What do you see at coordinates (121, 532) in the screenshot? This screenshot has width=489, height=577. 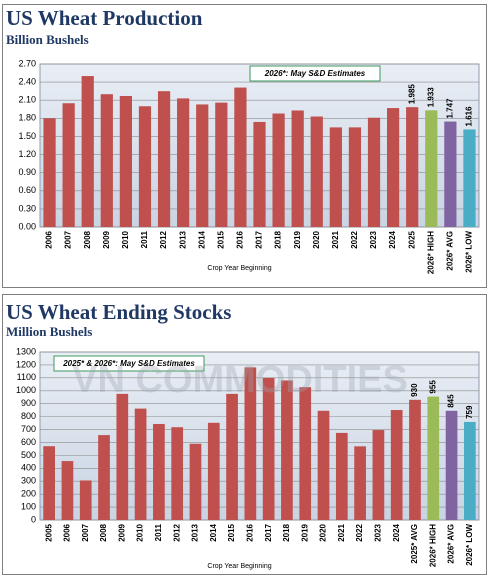 I see `x-tick-label: 2009` at bounding box center [121, 532].